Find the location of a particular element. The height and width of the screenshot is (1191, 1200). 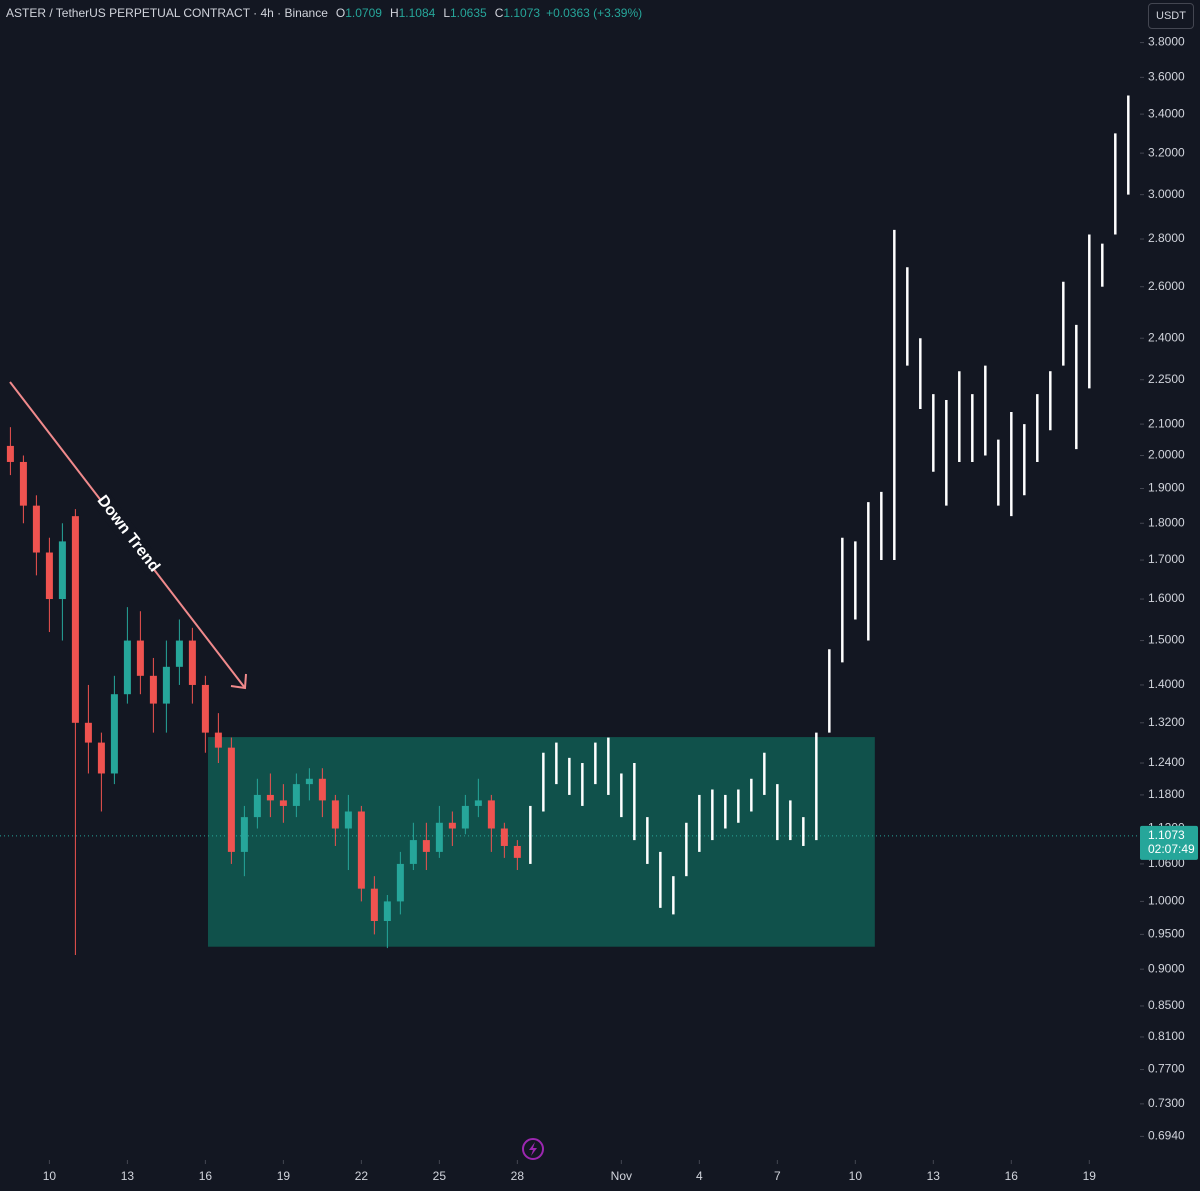

label-gap is located at coordinates (128, 534).